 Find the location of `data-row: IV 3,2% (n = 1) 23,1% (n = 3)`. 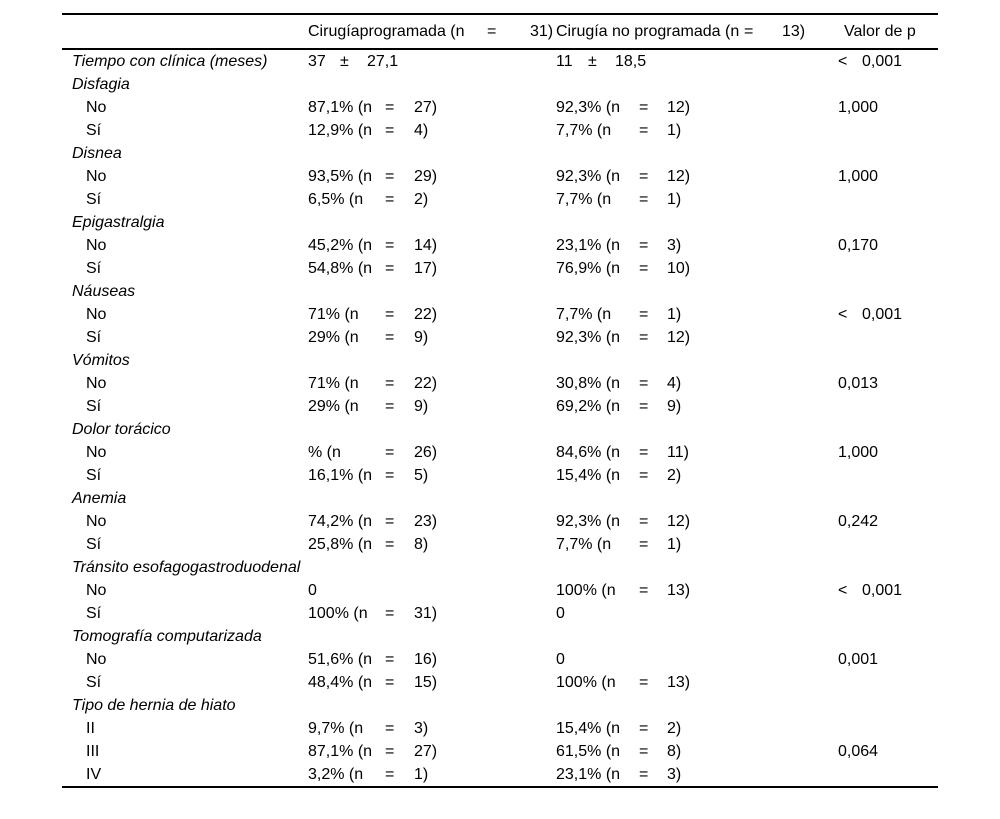

data-row: IV 3,2% (n = 1) 23,1% (n = 3) is located at coordinates (500, 775).